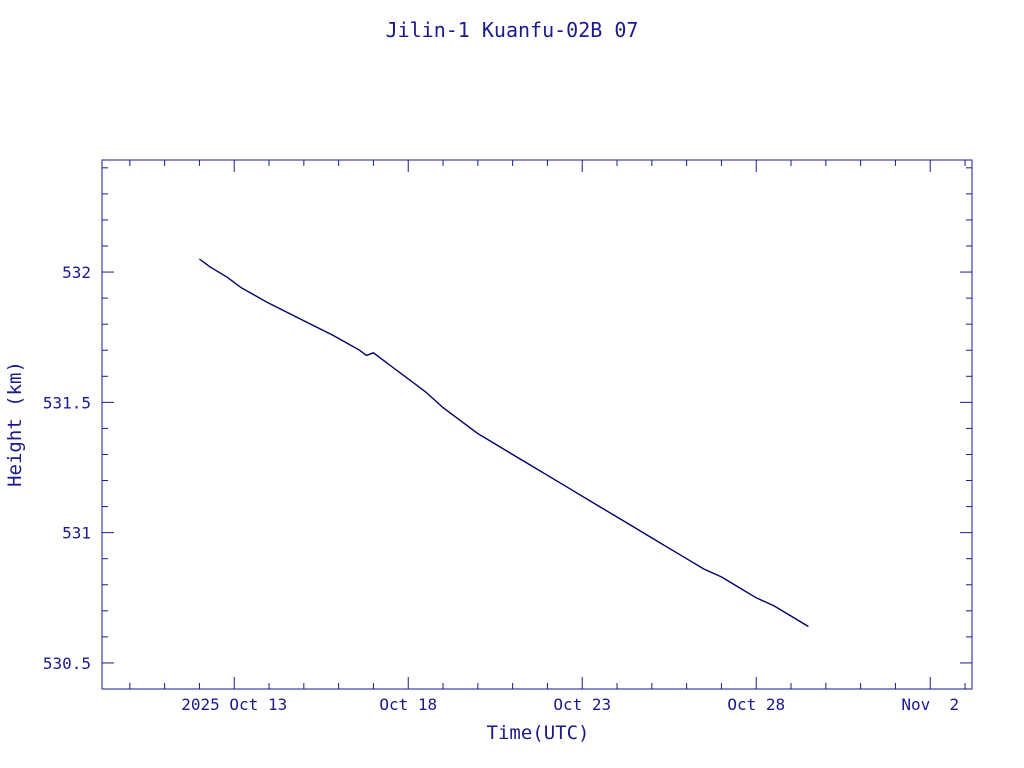  What do you see at coordinates (67, 663) in the screenshot?
I see `y-tick-label: 530.5` at bounding box center [67, 663].